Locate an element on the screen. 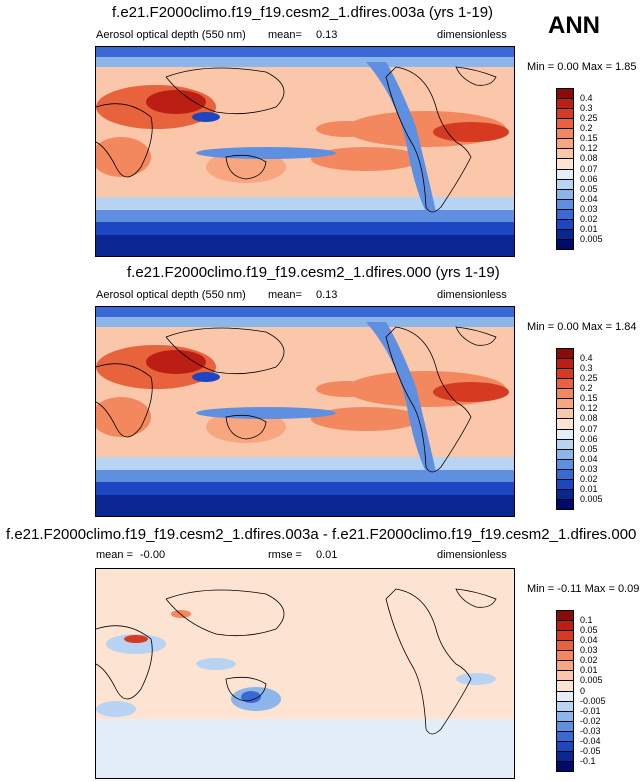 This screenshot has width=644, height=782. panel2-variable: Aerosol optical depth (550 nm) is located at coordinates (171, 295).